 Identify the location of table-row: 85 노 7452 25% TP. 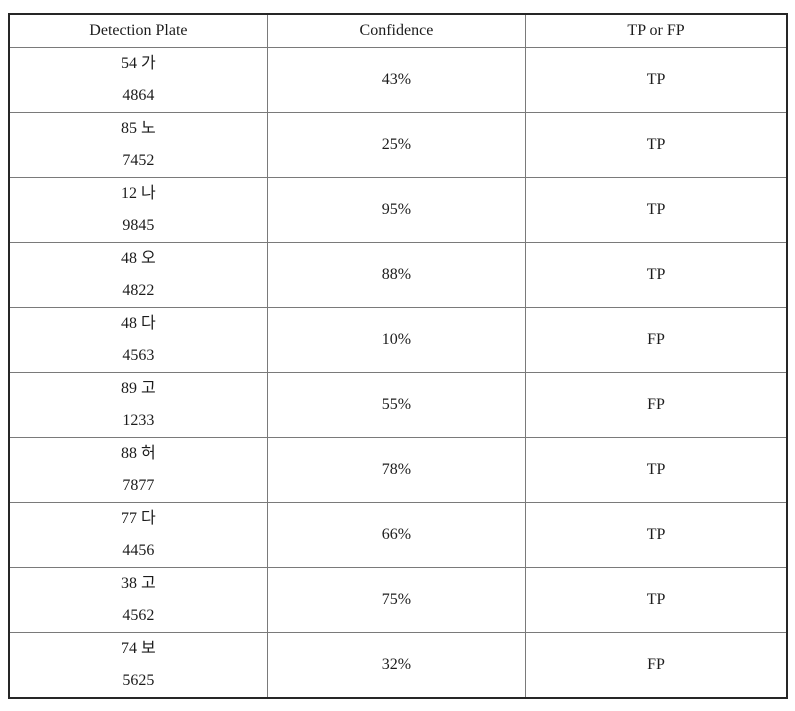
(398, 145).